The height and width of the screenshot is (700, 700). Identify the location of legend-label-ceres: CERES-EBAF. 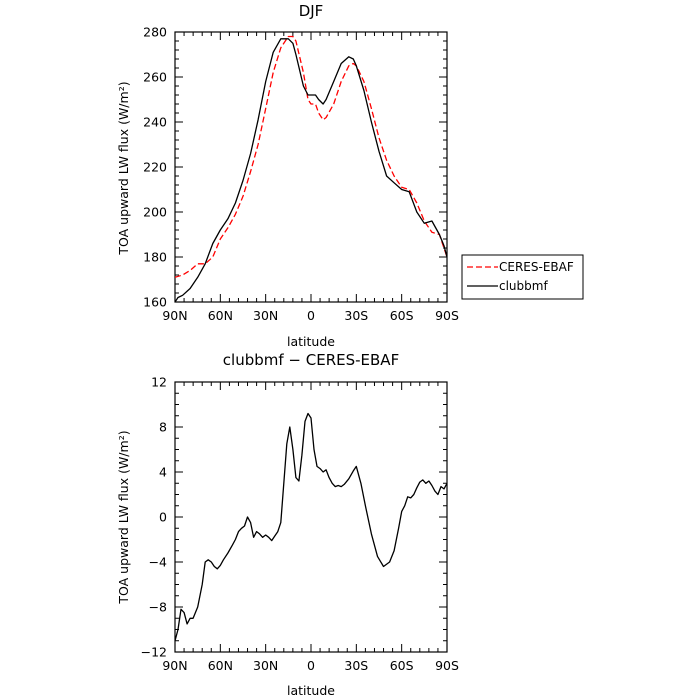
(536, 267).